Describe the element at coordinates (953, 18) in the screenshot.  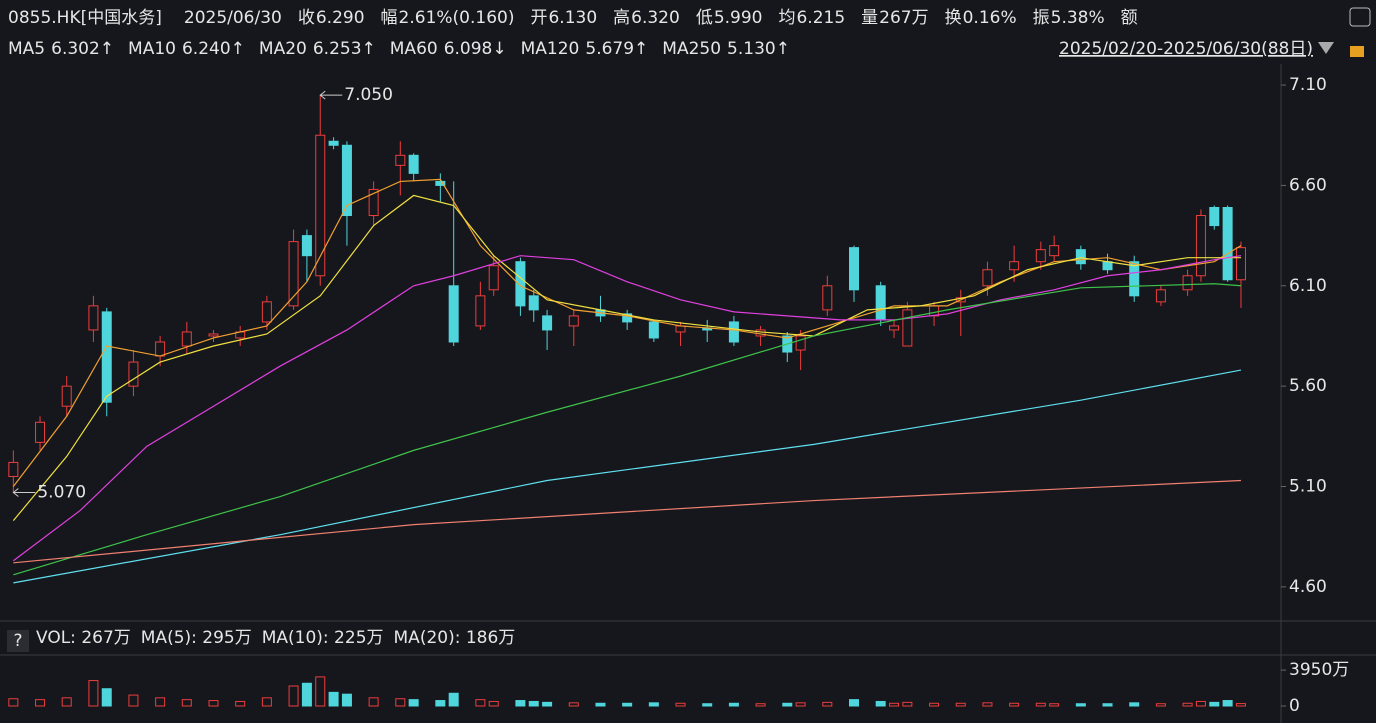
I see `field-label: 换` at that location.